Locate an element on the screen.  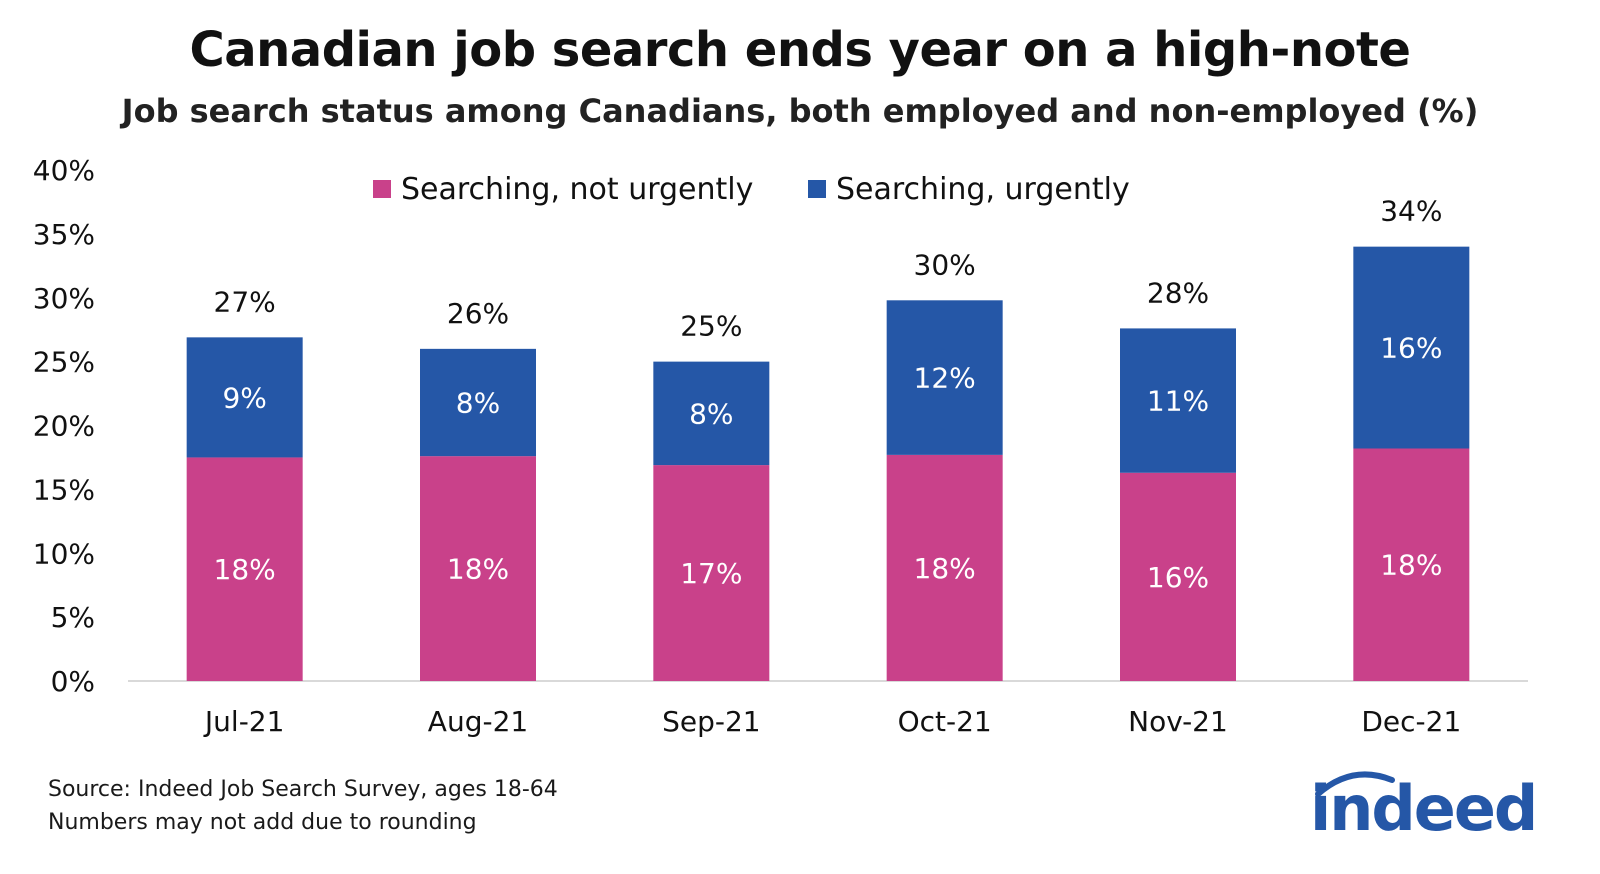
indeed-logo-arc-icon is located at coordinates (1355, 784).